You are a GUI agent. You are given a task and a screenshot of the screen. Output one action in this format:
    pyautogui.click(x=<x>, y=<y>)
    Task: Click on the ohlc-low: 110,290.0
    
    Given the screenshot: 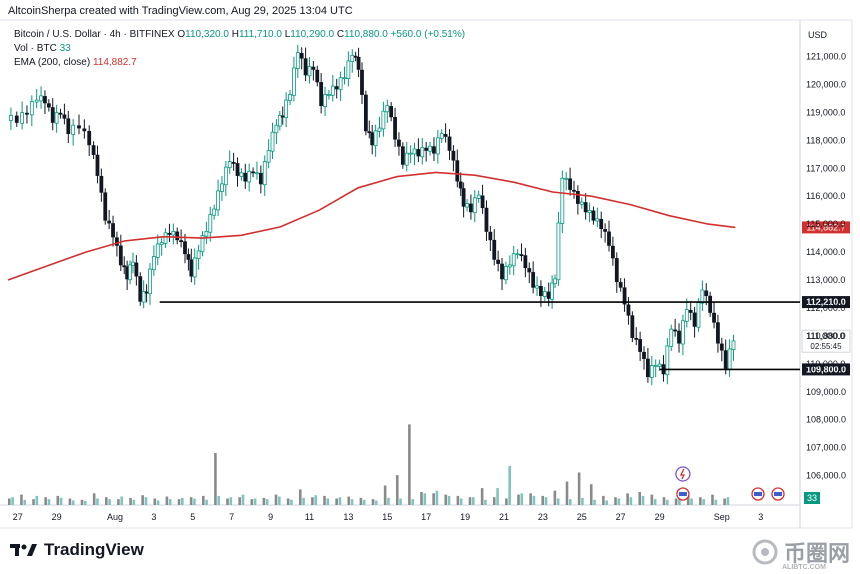 What is the action you would take?
    pyautogui.click(x=312, y=34)
    